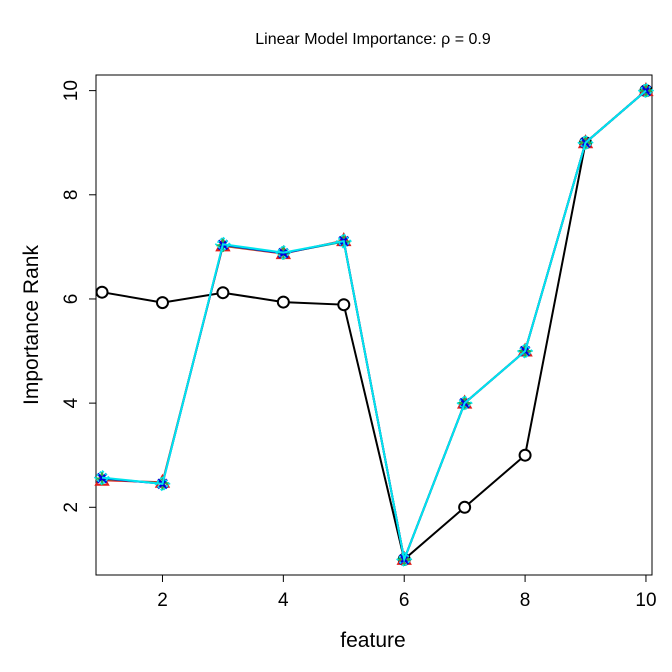 The height and width of the screenshot is (672, 672). Describe the element at coordinates (525, 600) in the screenshot. I see `x-tick-label: 8` at that location.